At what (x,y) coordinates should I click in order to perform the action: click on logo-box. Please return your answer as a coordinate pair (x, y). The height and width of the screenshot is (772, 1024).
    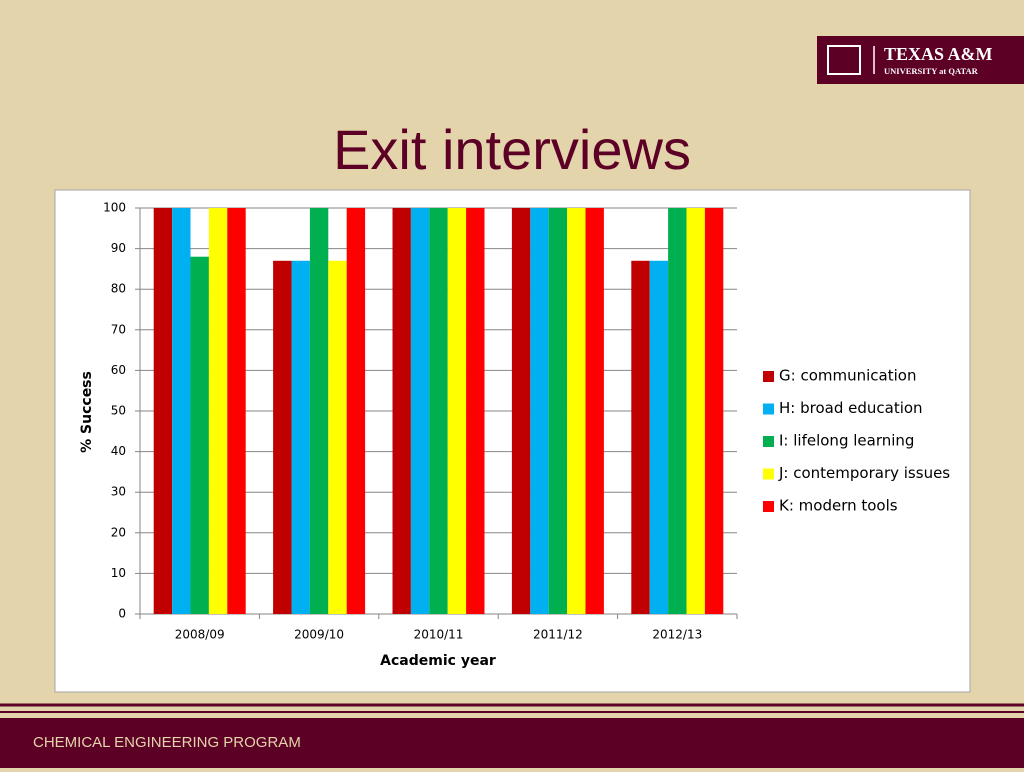
    Looking at the image, I should click on (920, 60).